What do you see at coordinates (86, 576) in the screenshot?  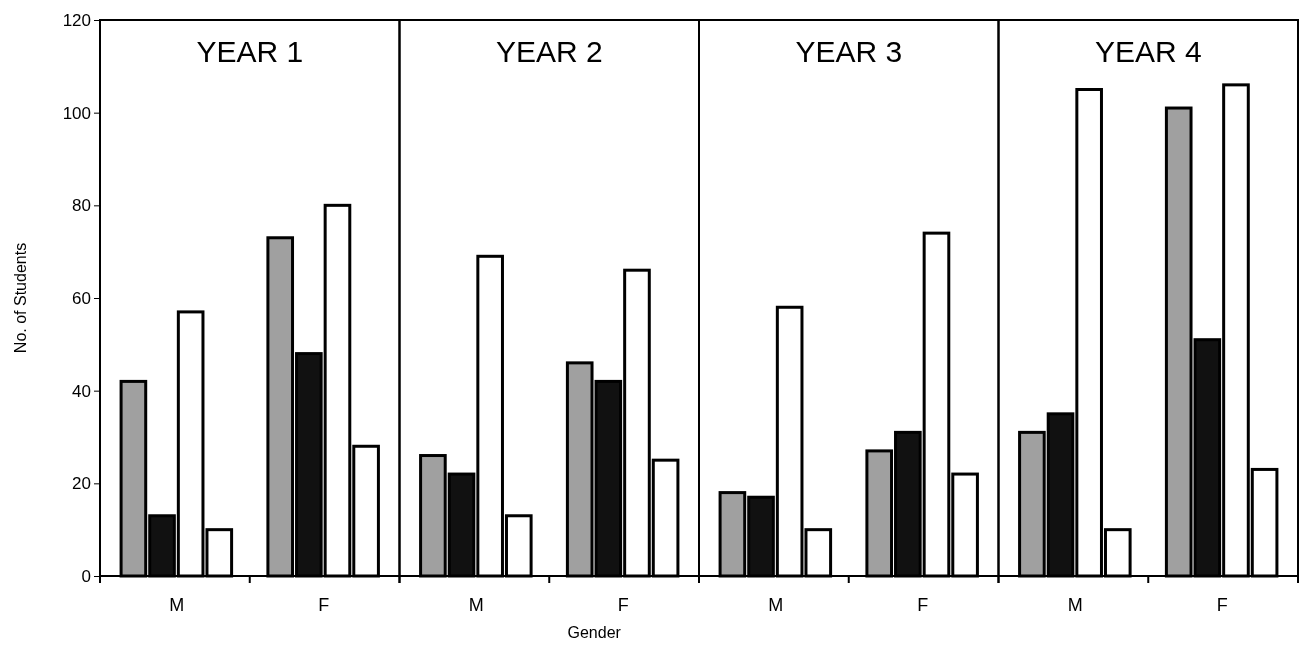 I see `y-tick-label: 0` at bounding box center [86, 576].